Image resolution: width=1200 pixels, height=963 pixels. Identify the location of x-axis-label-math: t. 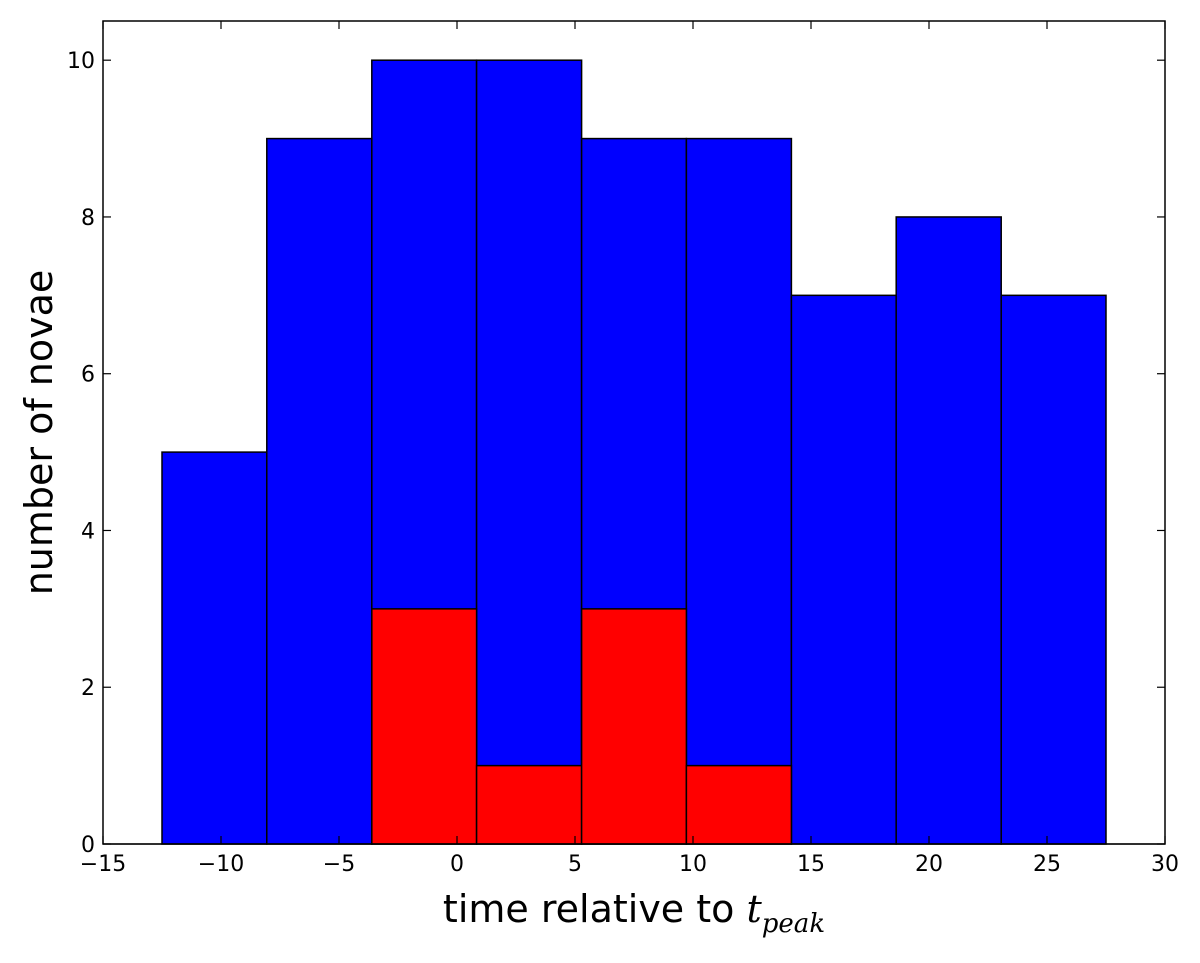
(755, 909).